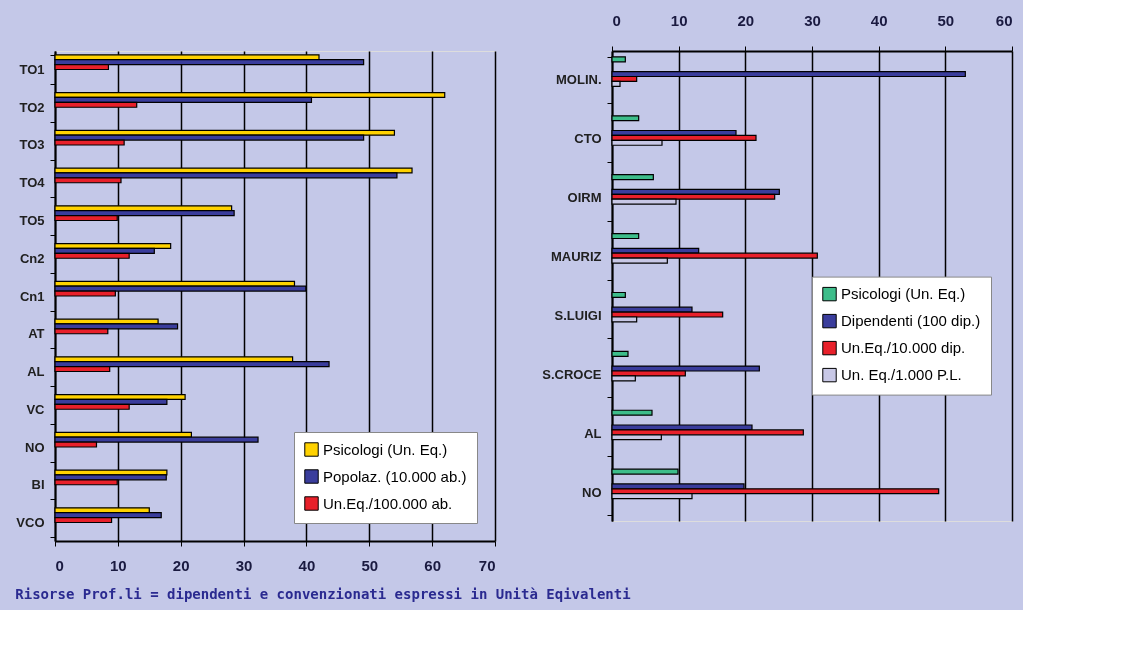 The image size is (1141, 647). I want to click on y-tick-label: VCO, so click(30, 522).